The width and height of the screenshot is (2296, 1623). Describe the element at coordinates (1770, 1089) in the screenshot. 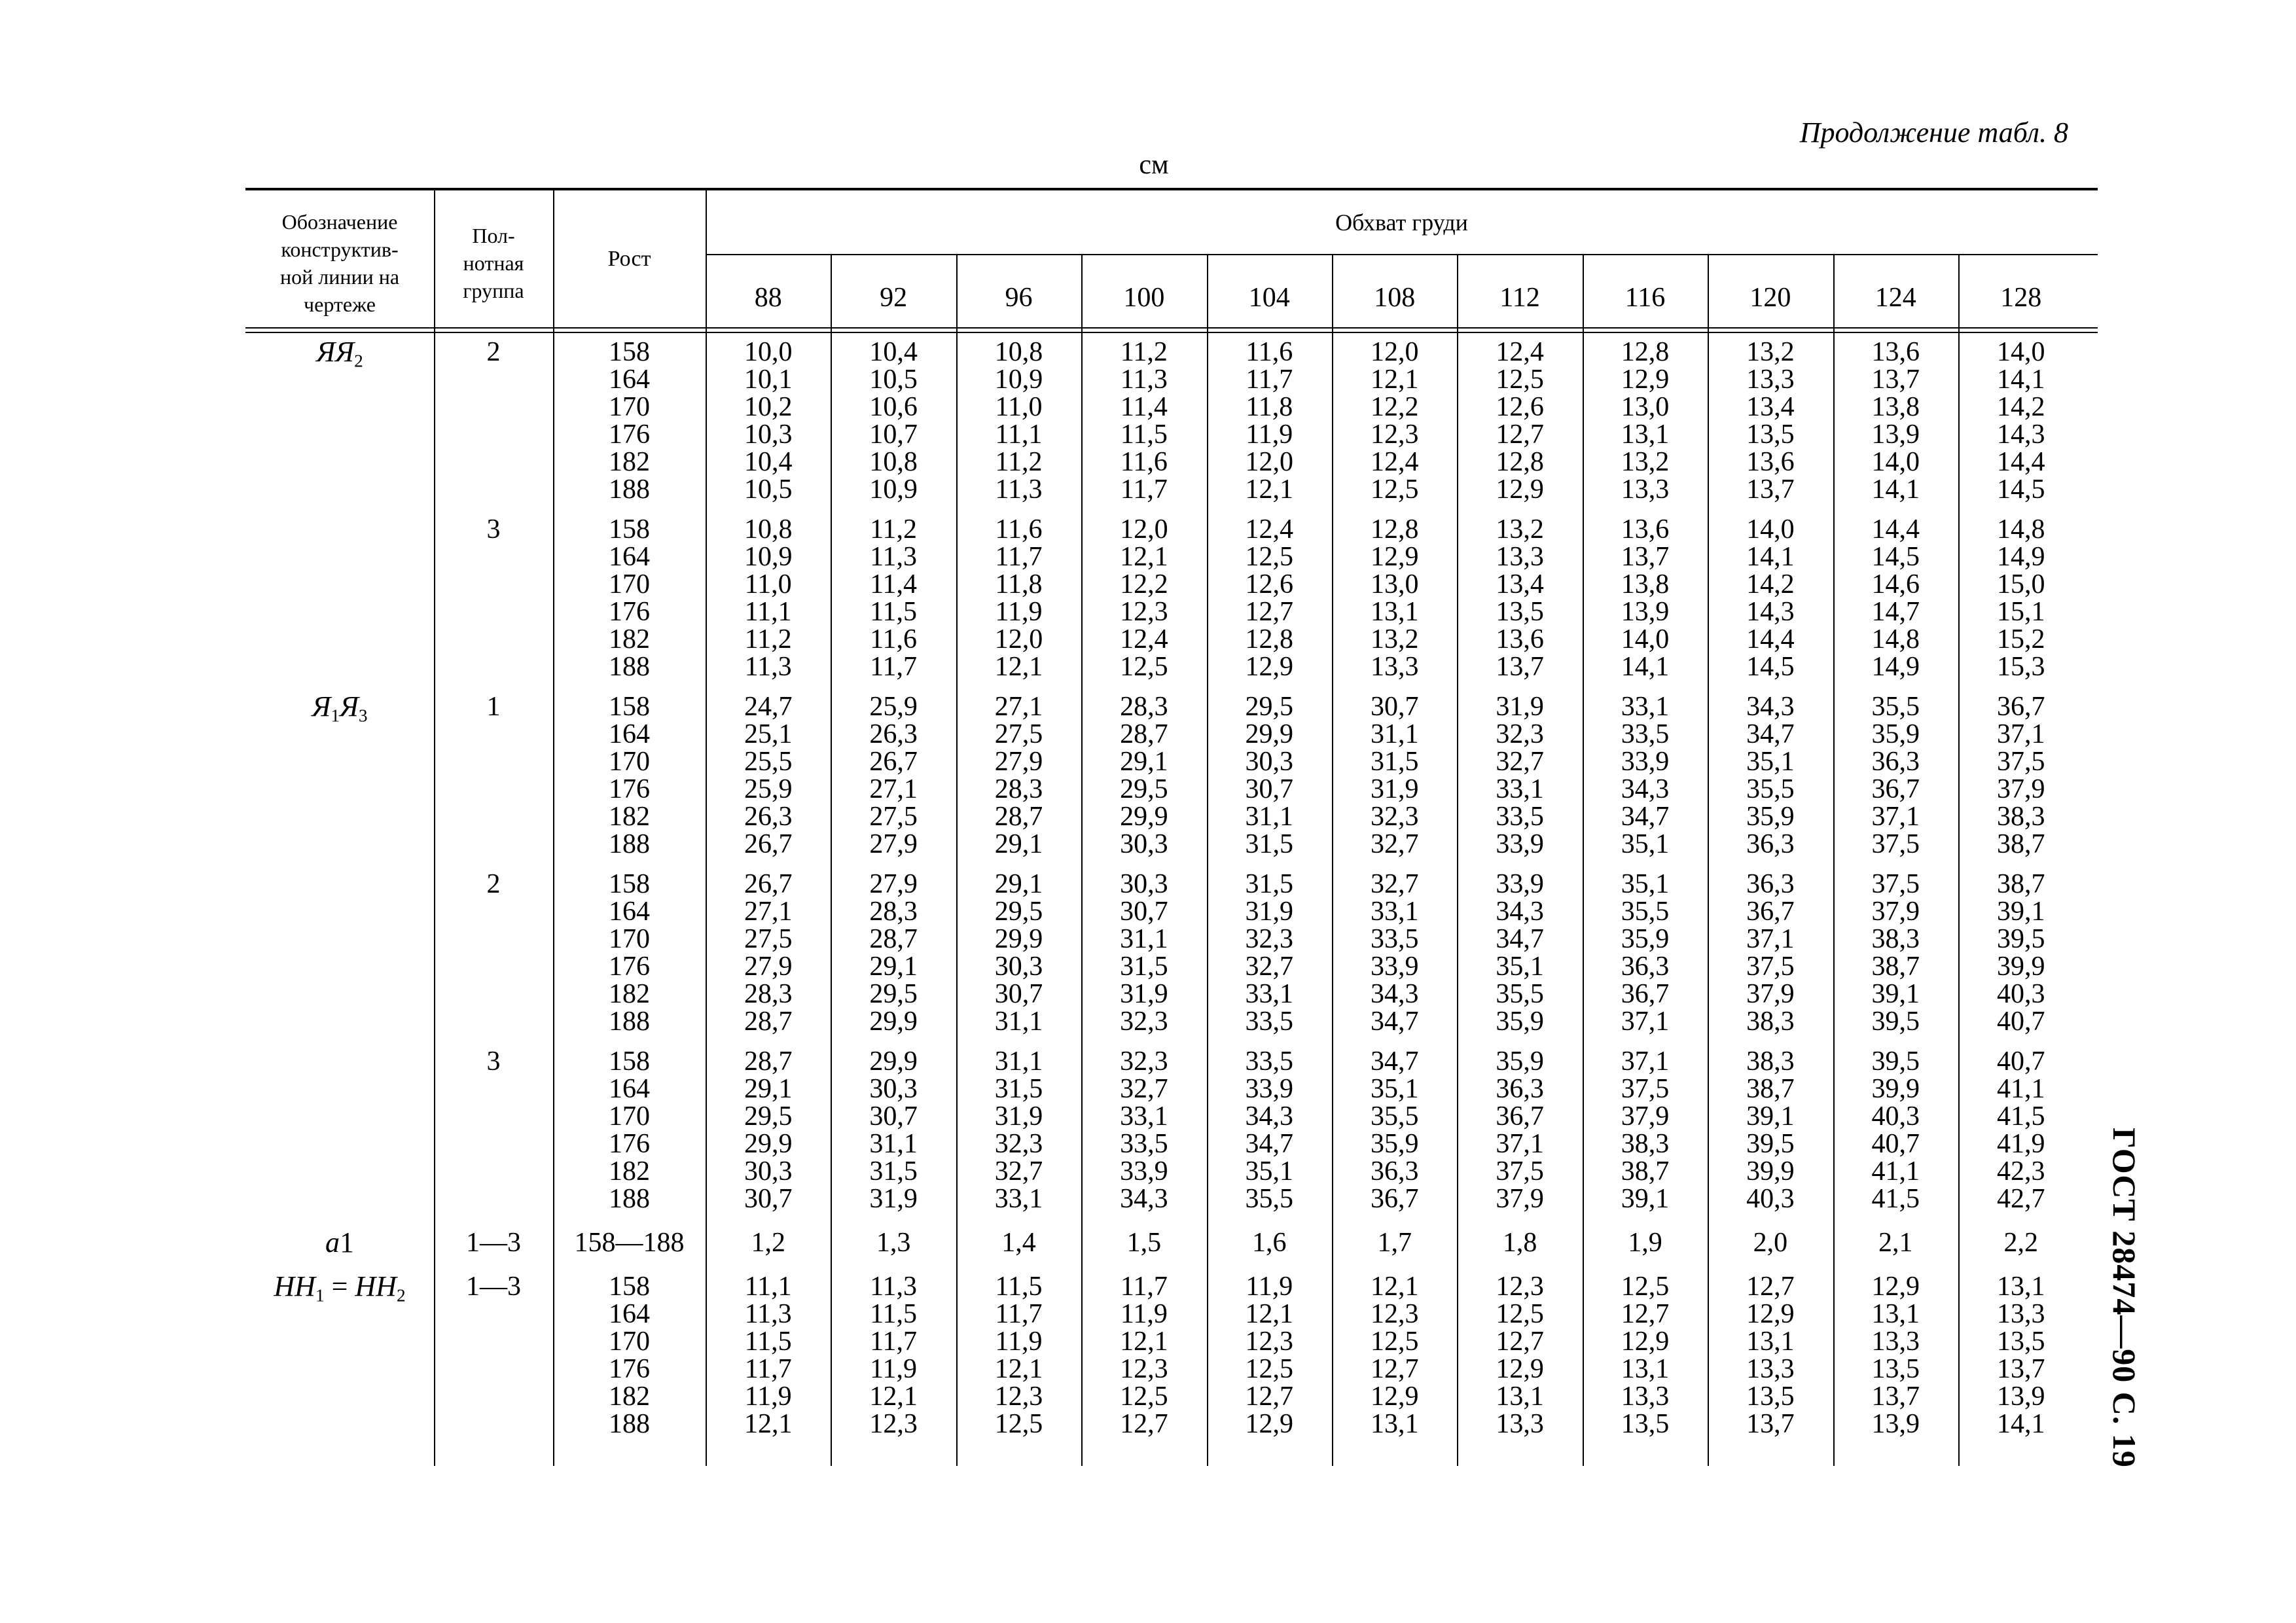

I see `measure-value: 38,7` at that location.